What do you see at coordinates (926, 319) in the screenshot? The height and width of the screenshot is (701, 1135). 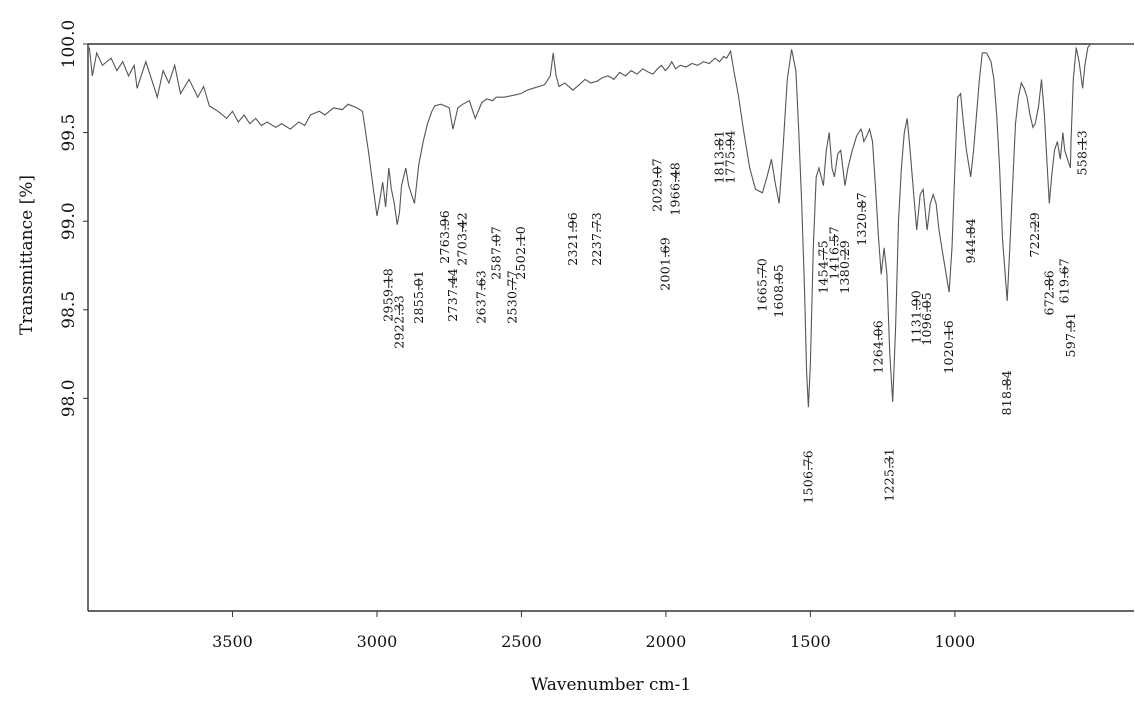 I see `peak-label: 1096.05` at bounding box center [926, 319].